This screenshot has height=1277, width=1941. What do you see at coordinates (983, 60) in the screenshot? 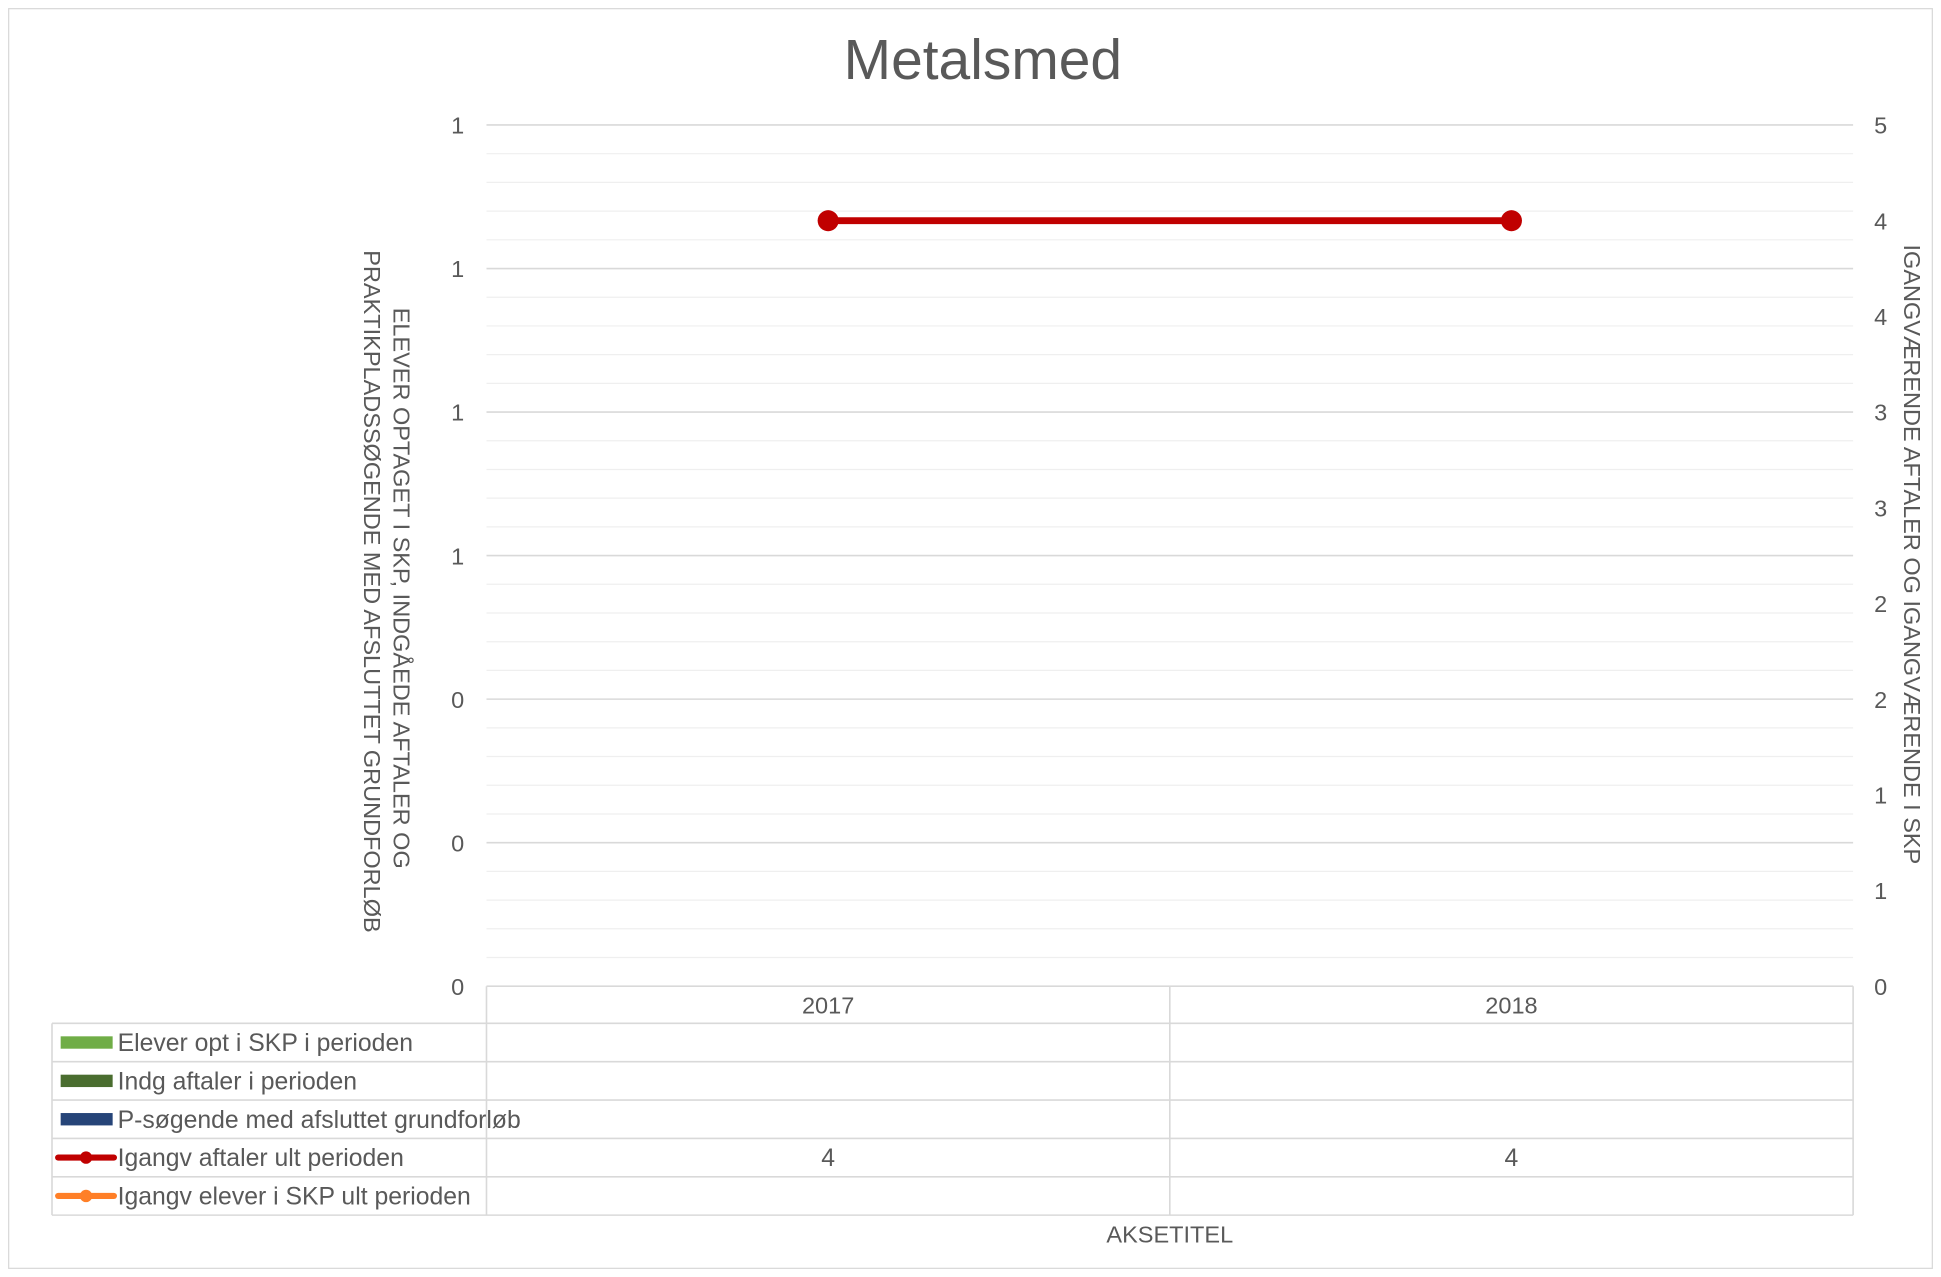
I see `chart-title: Metalsmed` at bounding box center [983, 60].